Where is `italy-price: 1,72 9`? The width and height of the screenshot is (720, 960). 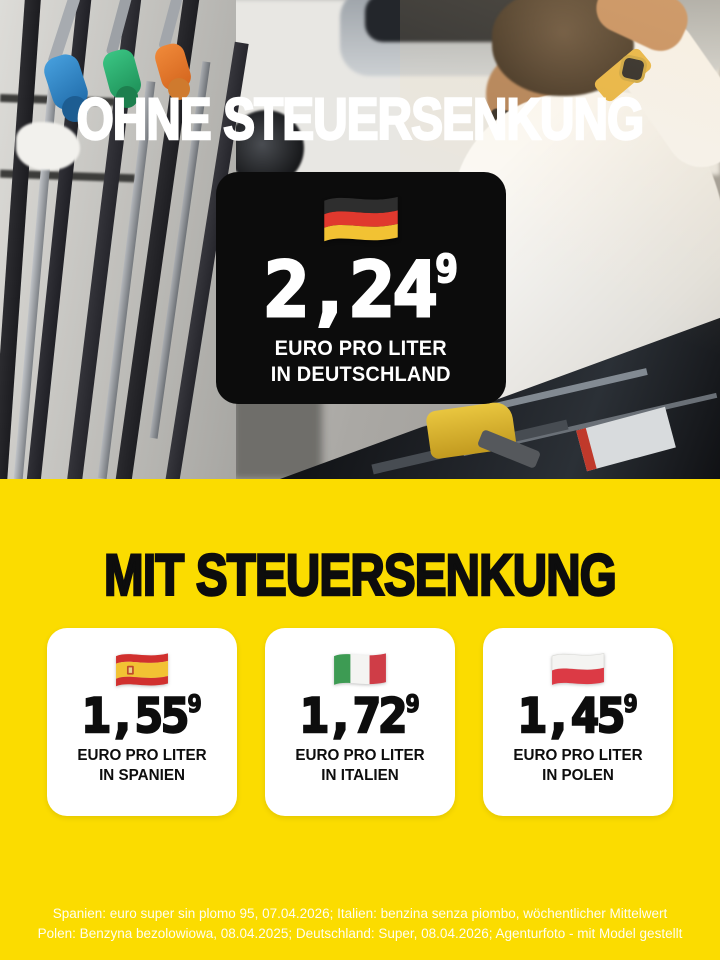
italy-price: 1,72 9 is located at coordinates (360, 716).